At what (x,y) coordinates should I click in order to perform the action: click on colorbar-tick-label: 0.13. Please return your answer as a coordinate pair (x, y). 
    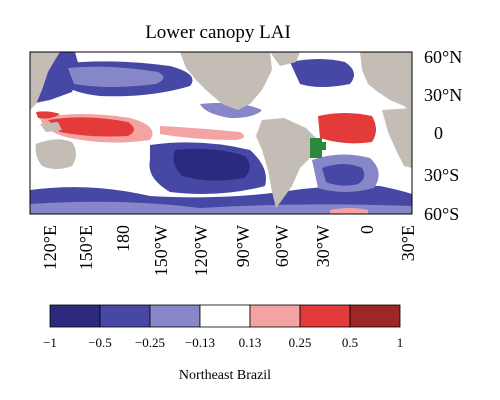
    Looking at the image, I should click on (250, 342).